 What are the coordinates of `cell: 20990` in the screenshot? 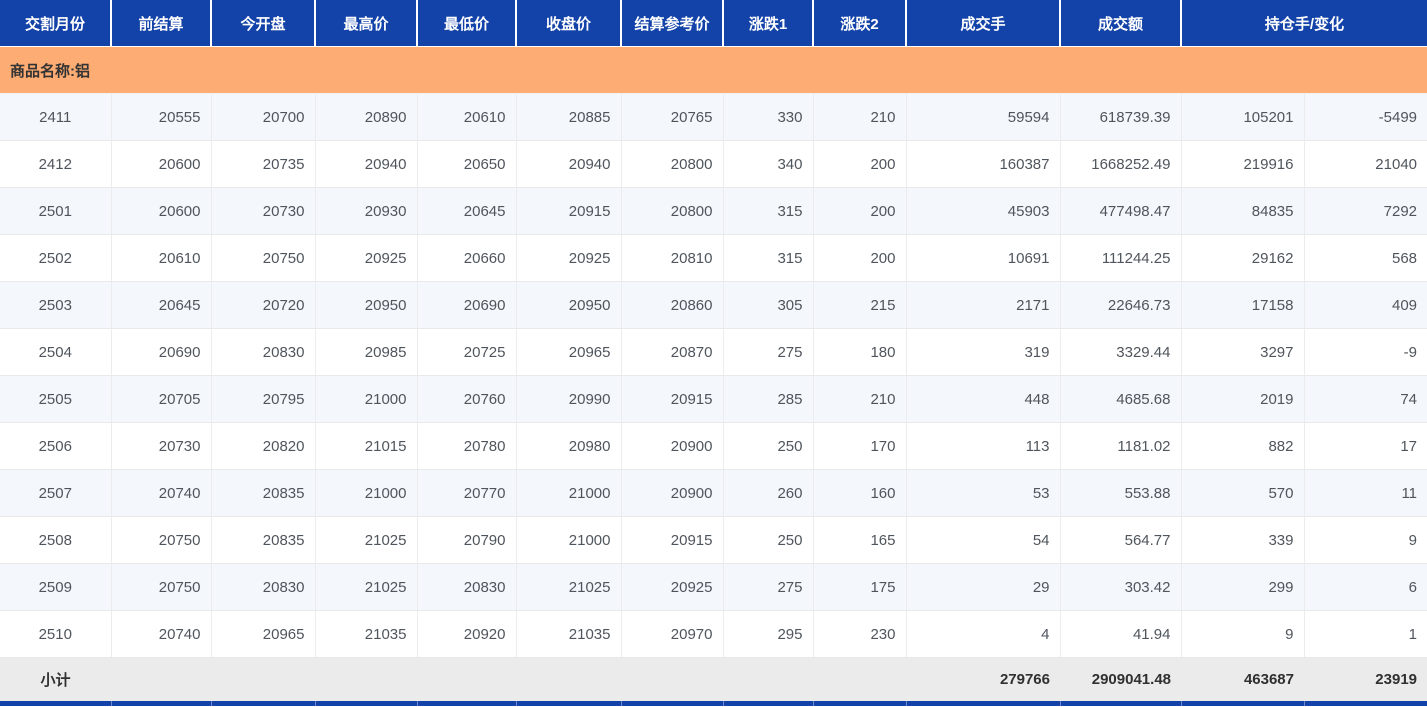 It's located at (569, 399).